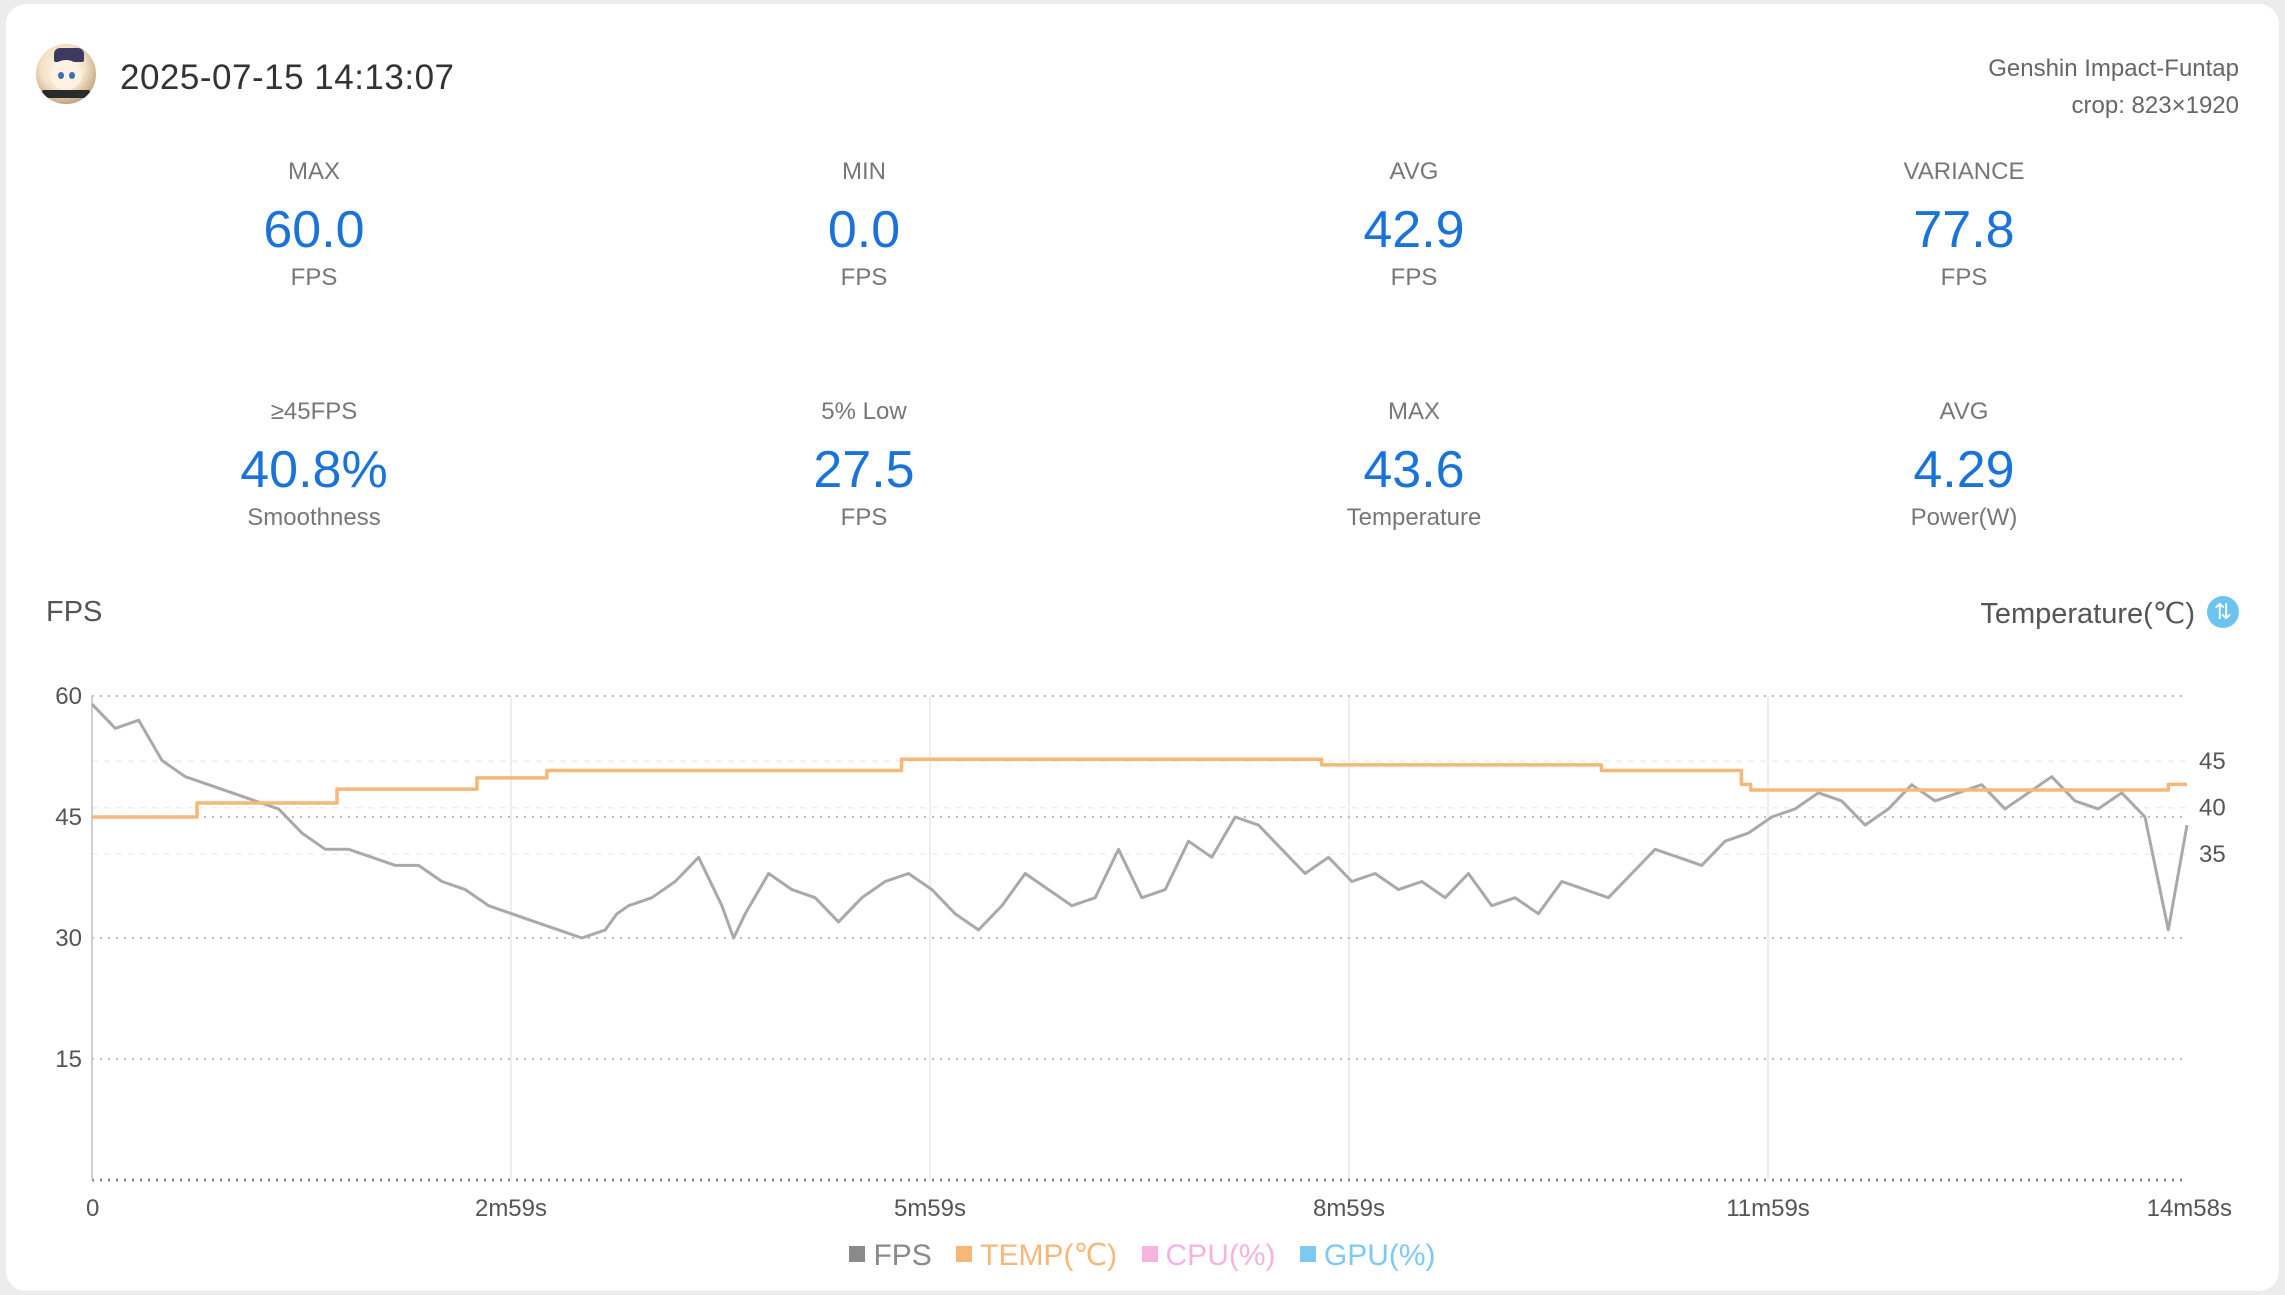 This screenshot has height=1295, width=2285. I want to click on stat-avg-power: AVG 4.29 Power(W), so click(1964, 465).